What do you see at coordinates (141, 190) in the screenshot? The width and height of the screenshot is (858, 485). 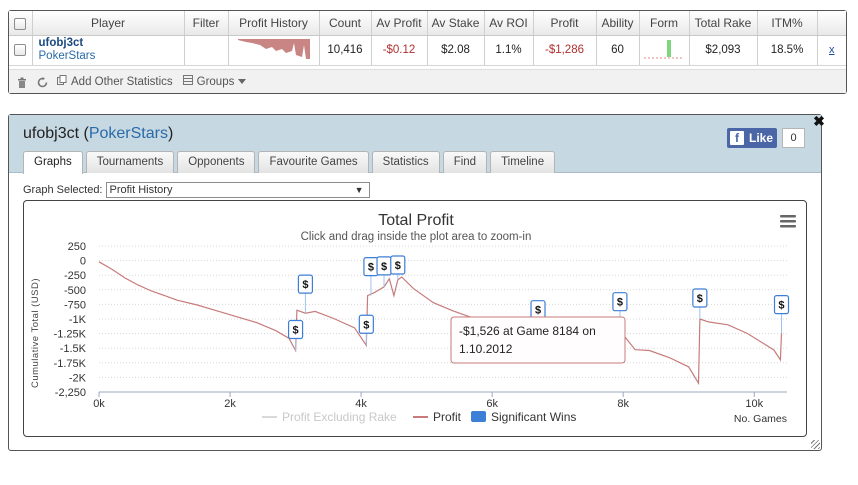 I see `graph-select-value: Profit History` at bounding box center [141, 190].